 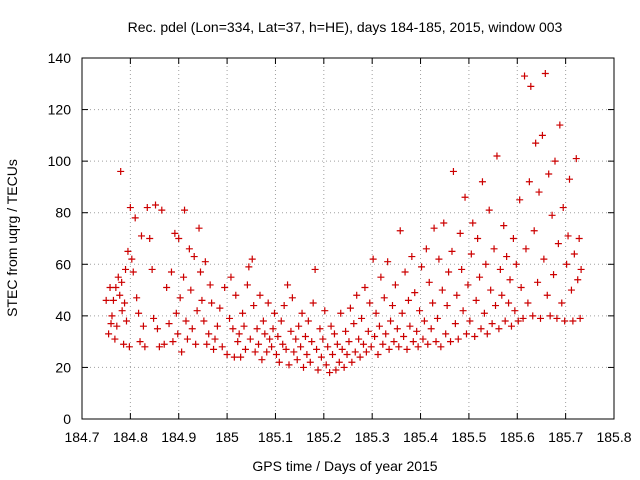 What do you see at coordinates (613, 437) in the screenshot?
I see `x-tick-label: 185.8` at bounding box center [613, 437].